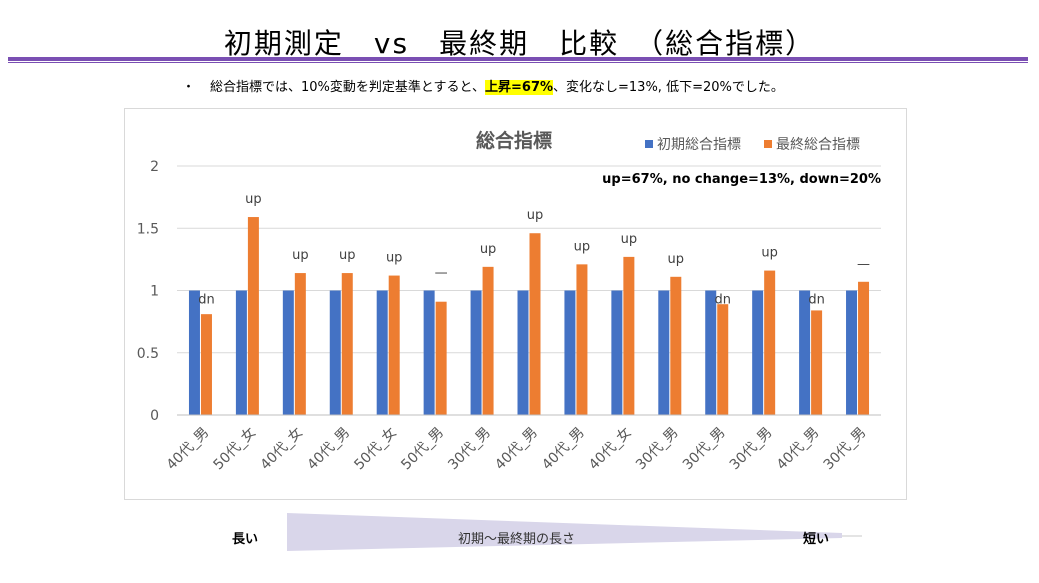  I want to click on x-tick-label: 50代_男, so click(422, 449).